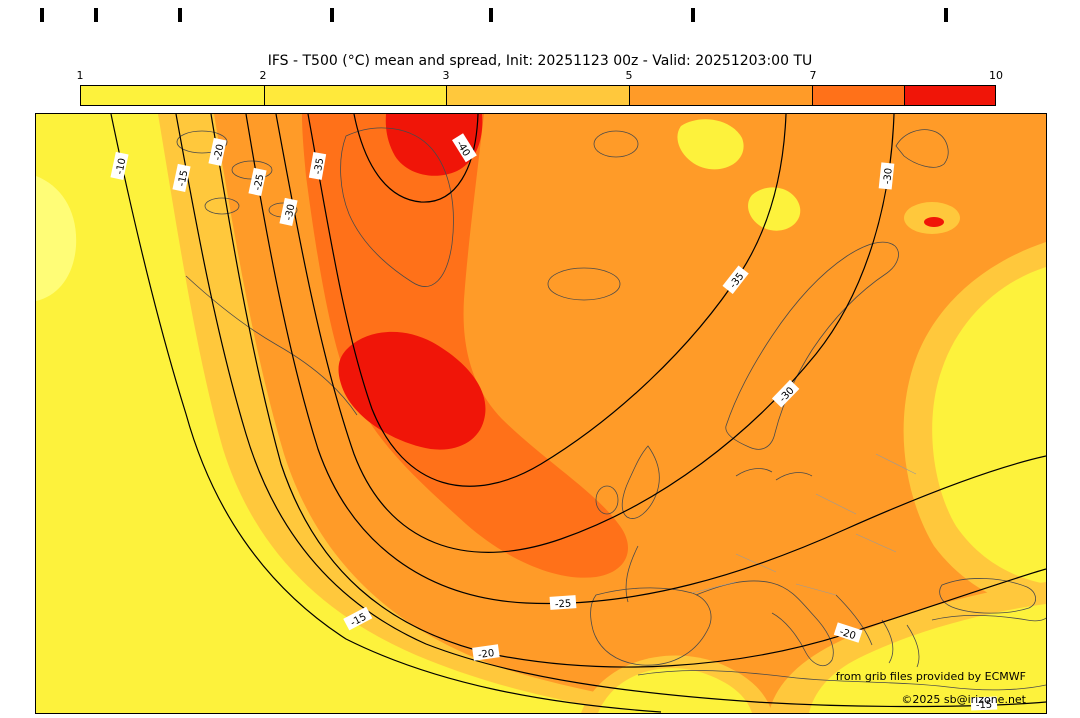  I want to click on coast-iberia, so click(651, 626).